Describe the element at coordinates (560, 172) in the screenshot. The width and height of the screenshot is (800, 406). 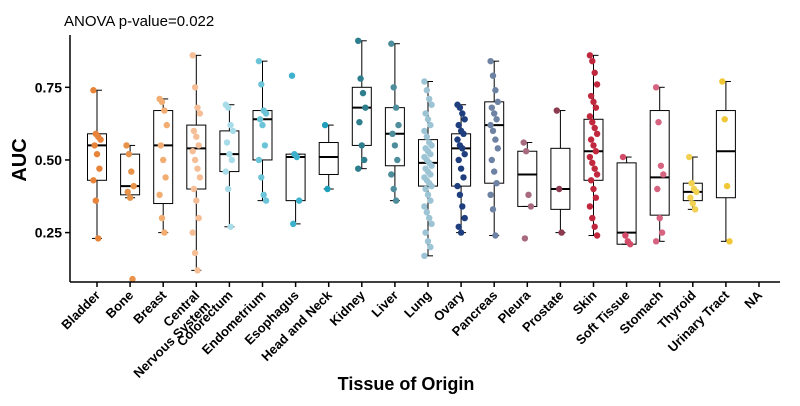
I see `box-prostate` at that location.